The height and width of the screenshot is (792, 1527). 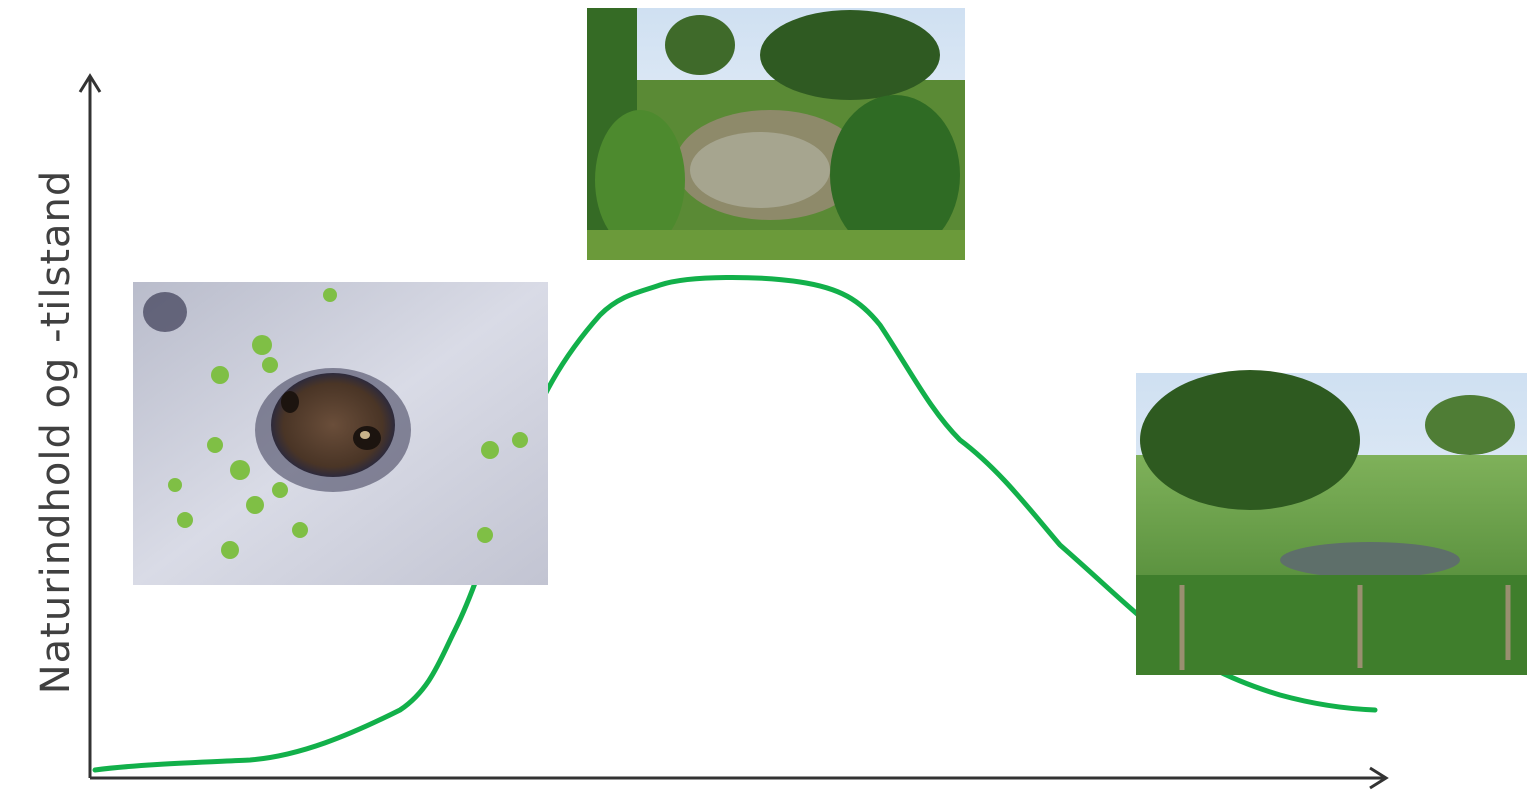 What do you see at coordinates (1331, 522) in the screenshot?
I see `photo-wetland` at bounding box center [1331, 522].